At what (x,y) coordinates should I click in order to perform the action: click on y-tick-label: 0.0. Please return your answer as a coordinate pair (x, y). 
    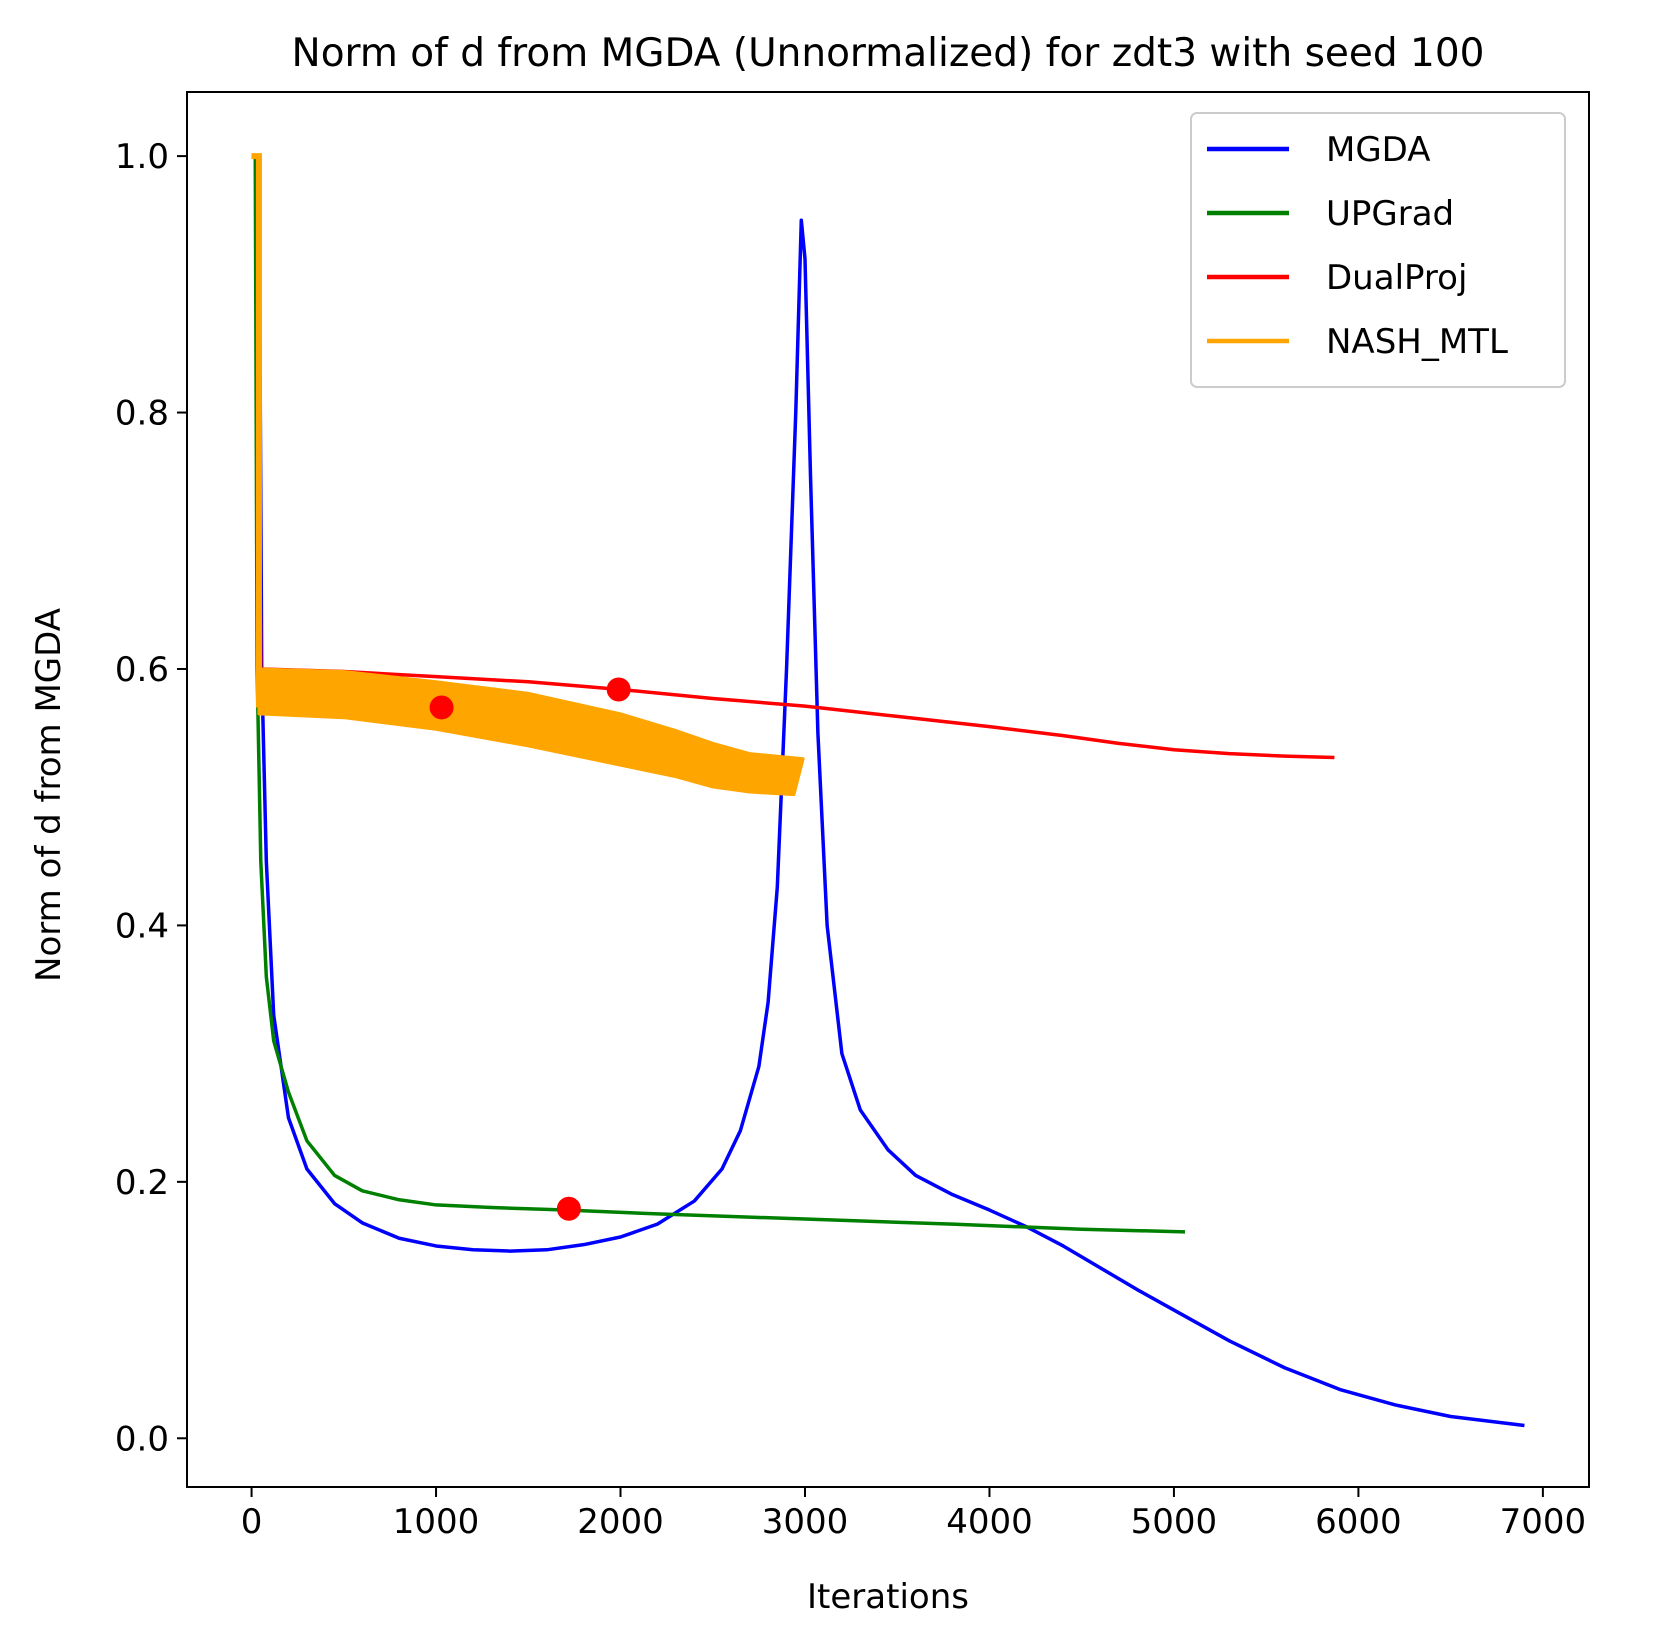
    Looking at the image, I should click on (142, 1439).